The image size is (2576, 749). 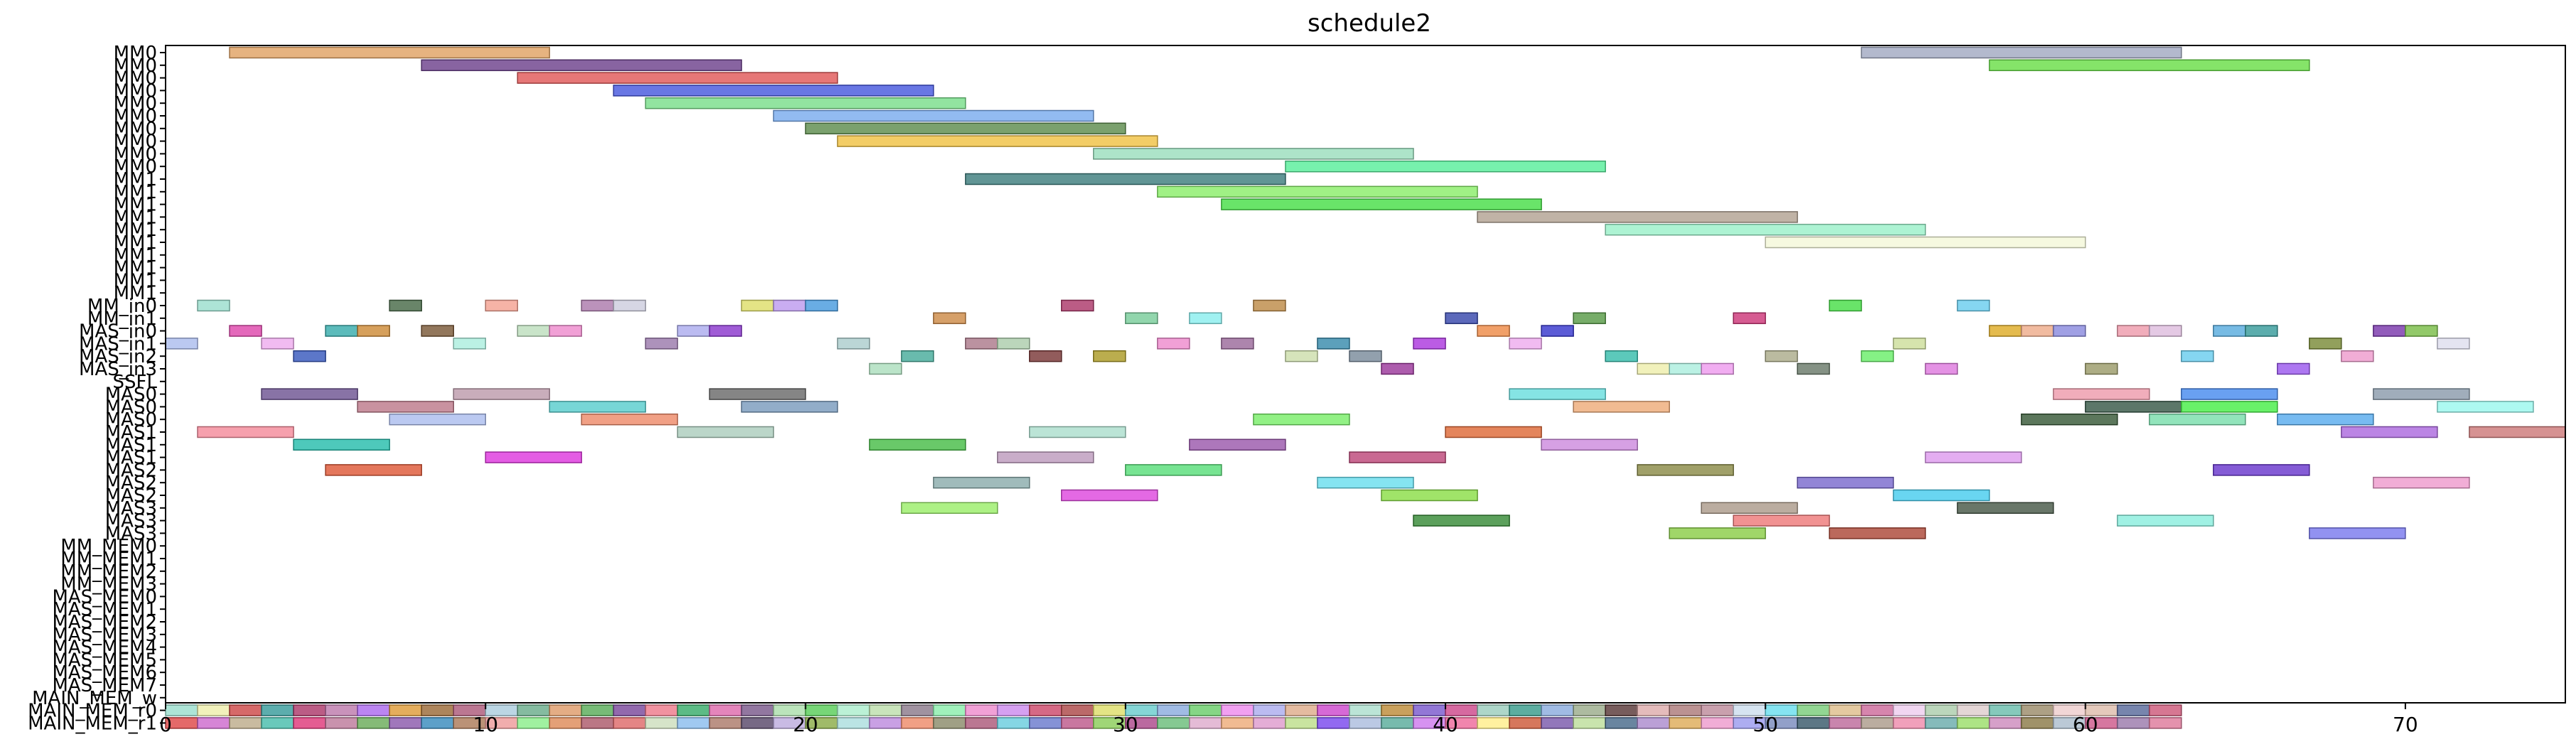 I want to click on y-tick-label: MAIN_MEM_w, so click(x=95, y=698).